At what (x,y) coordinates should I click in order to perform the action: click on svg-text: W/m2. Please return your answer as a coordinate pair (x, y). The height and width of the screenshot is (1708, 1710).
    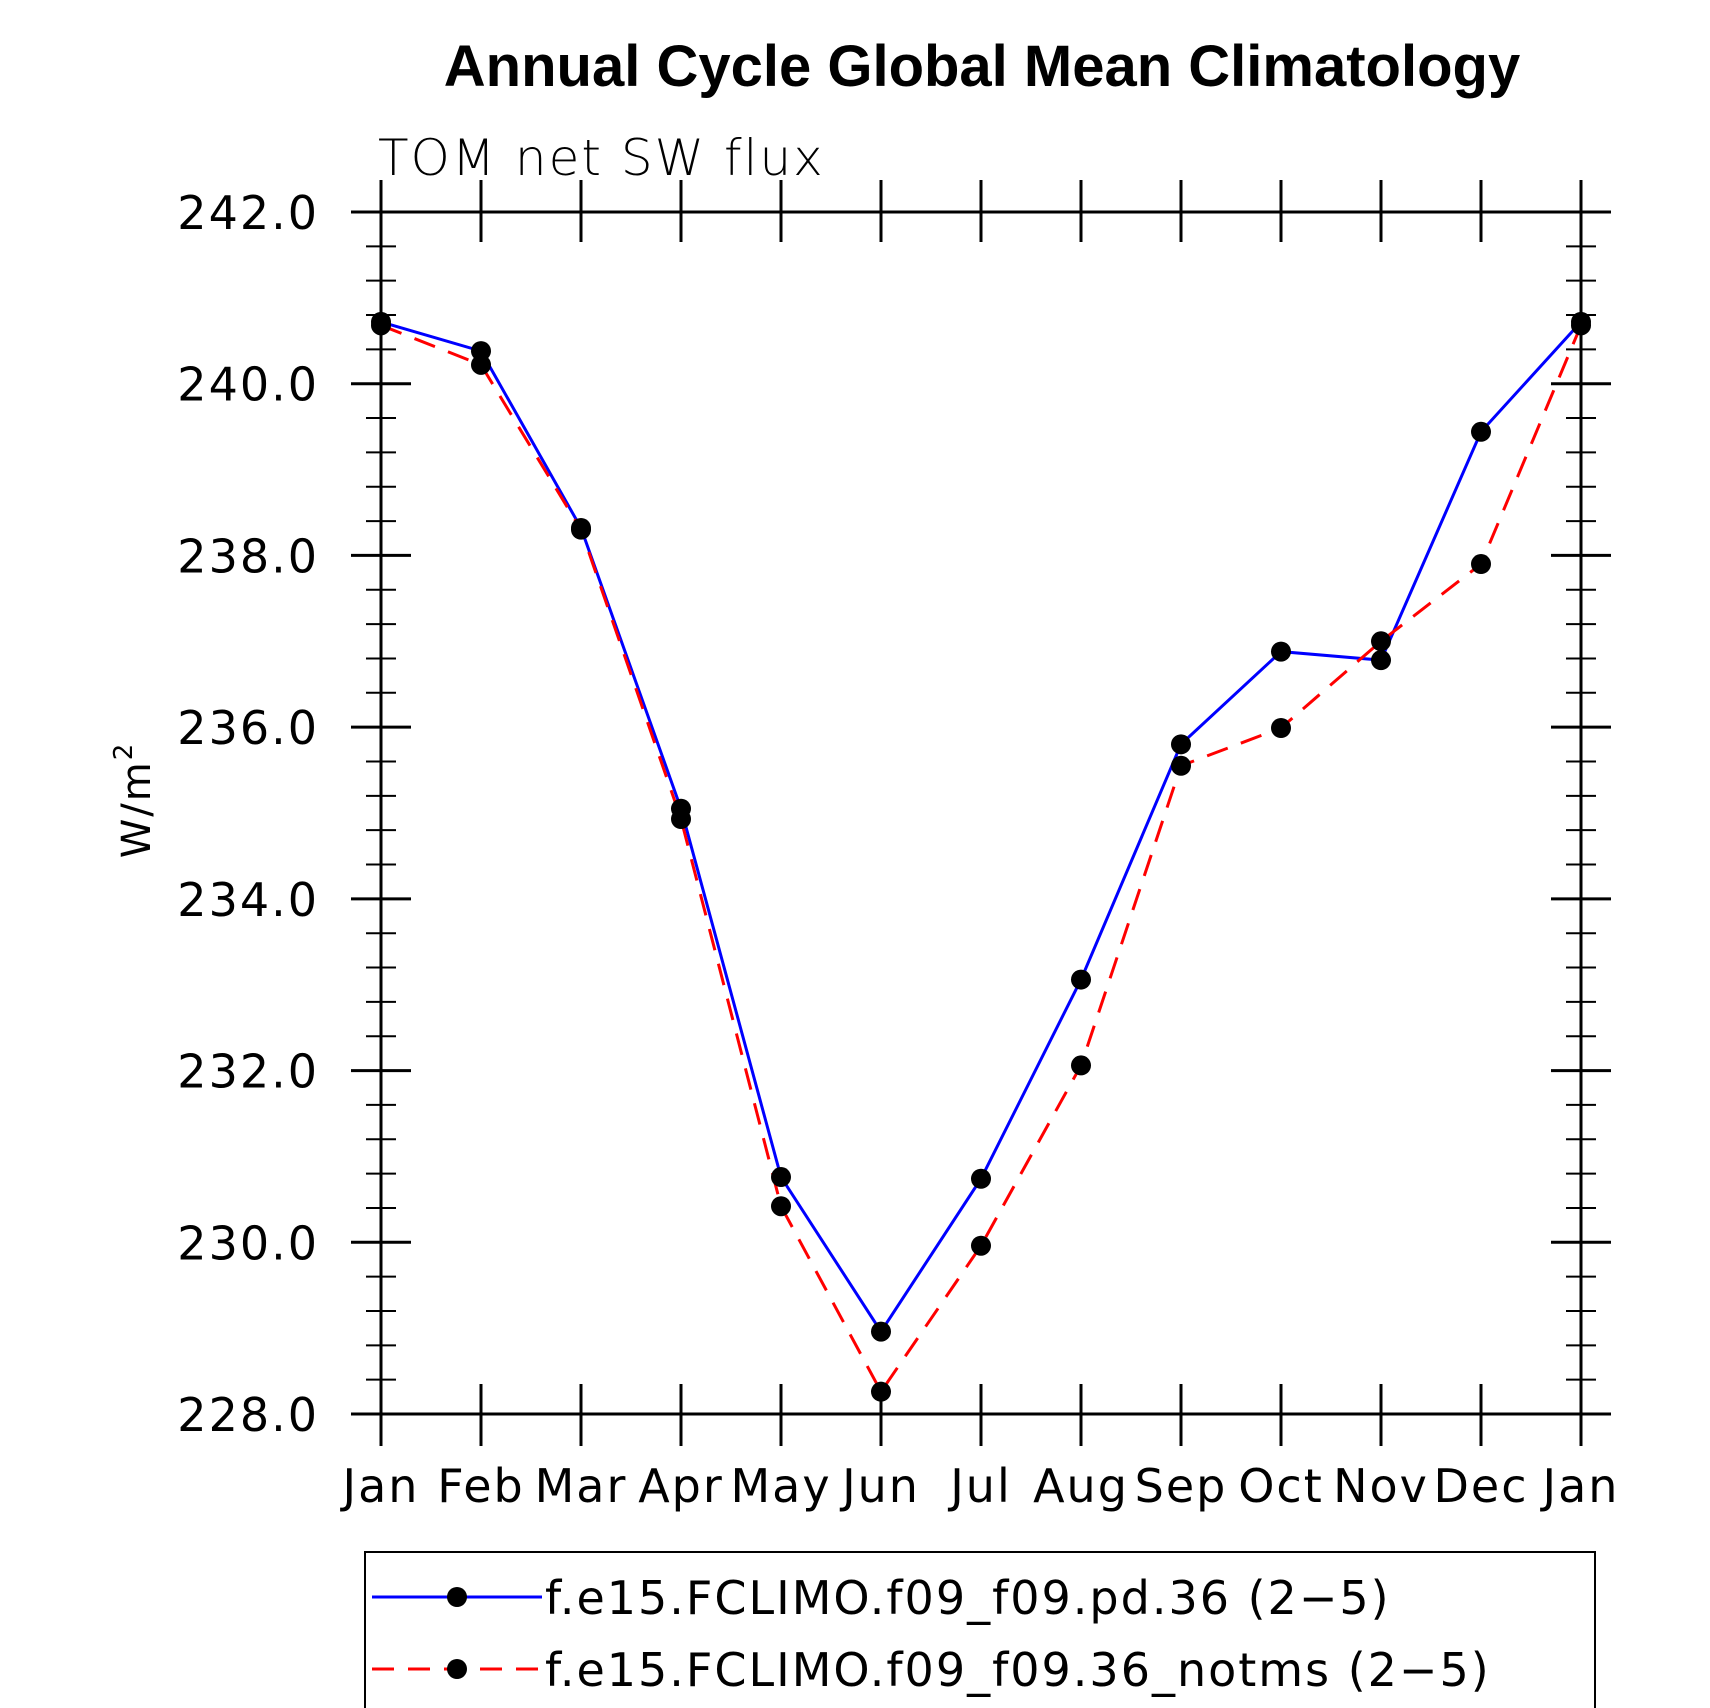
    Looking at the image, I should click on (134, 800).